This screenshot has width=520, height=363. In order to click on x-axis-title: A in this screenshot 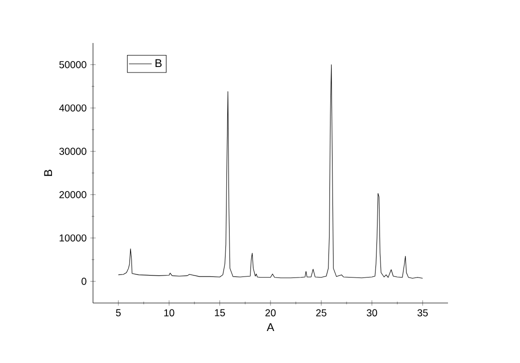, I will do `click(270, 327)`.